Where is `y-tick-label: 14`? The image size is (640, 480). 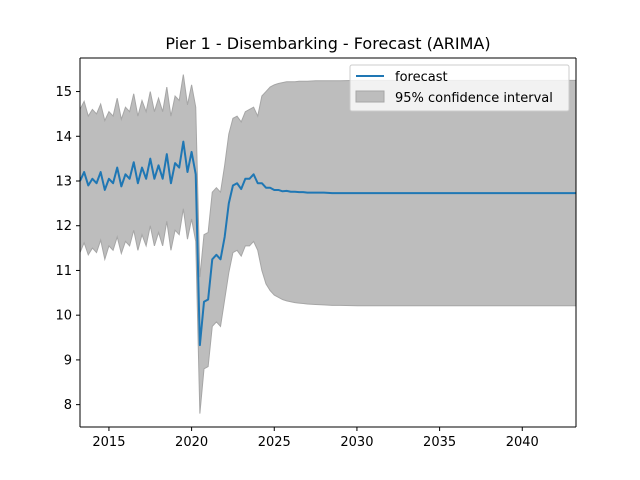 y-tick-label: 14 is located at coordinates (63, 137).